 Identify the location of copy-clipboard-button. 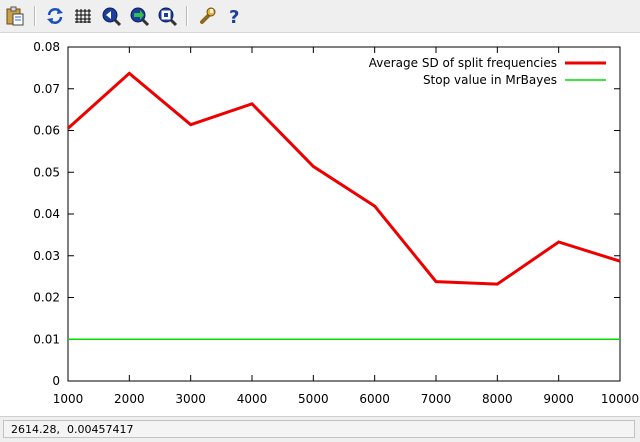
(15, 16).